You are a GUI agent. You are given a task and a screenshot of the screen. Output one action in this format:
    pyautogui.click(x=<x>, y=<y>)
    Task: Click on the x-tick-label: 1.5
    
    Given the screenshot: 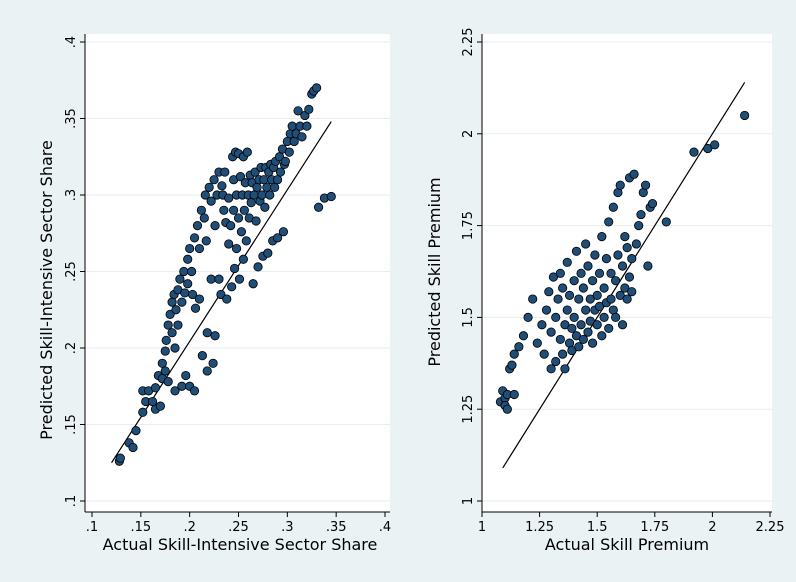 What is the action you would take?
    pyautogui.click(x=597, y=527)
    